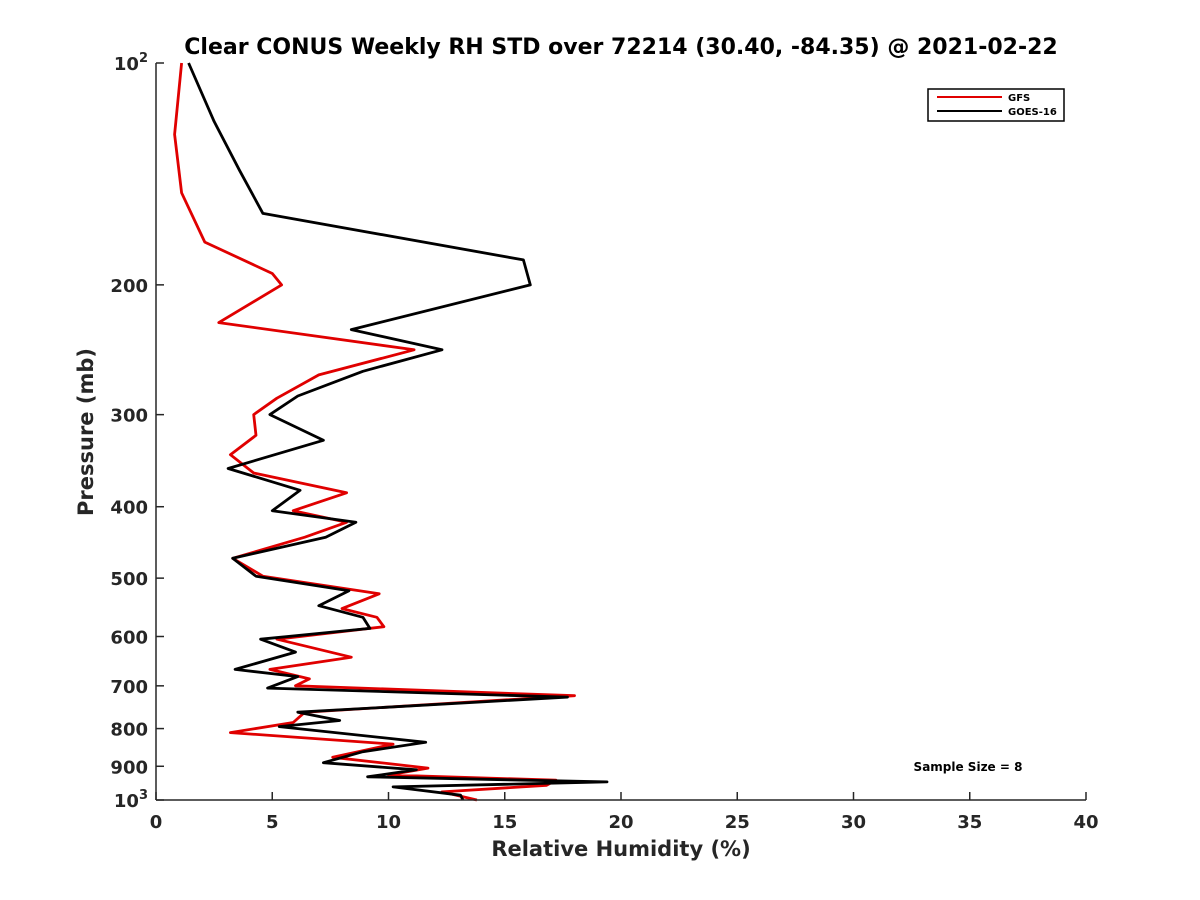 Image resolution: width=1200 pixels, height=900 pixels. Describe the element at coordinates (129, 416) in the screenshot. I see `y-tick-label: 300` at that location.